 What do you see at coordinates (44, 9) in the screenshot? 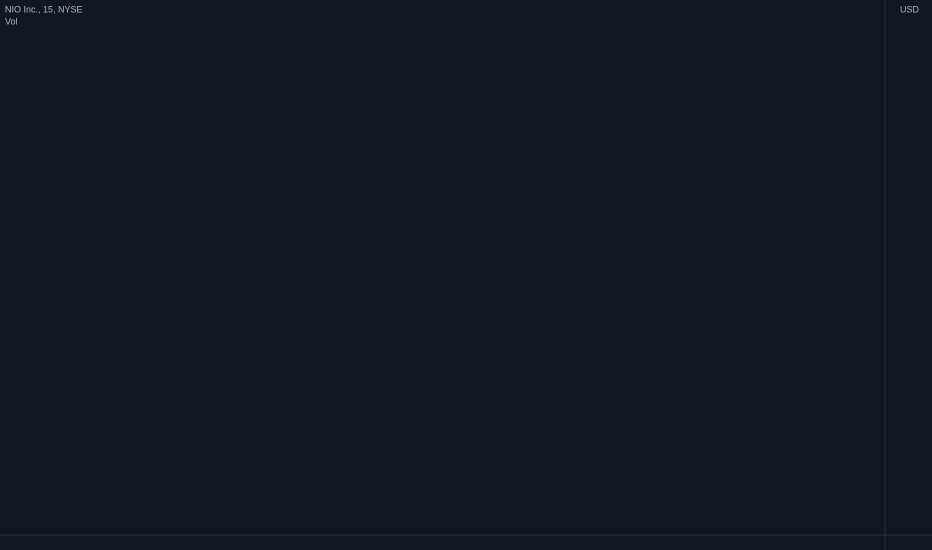
I see `chart-title: NIO Inc., 15, NYSE` at bounding box center [44, 9].